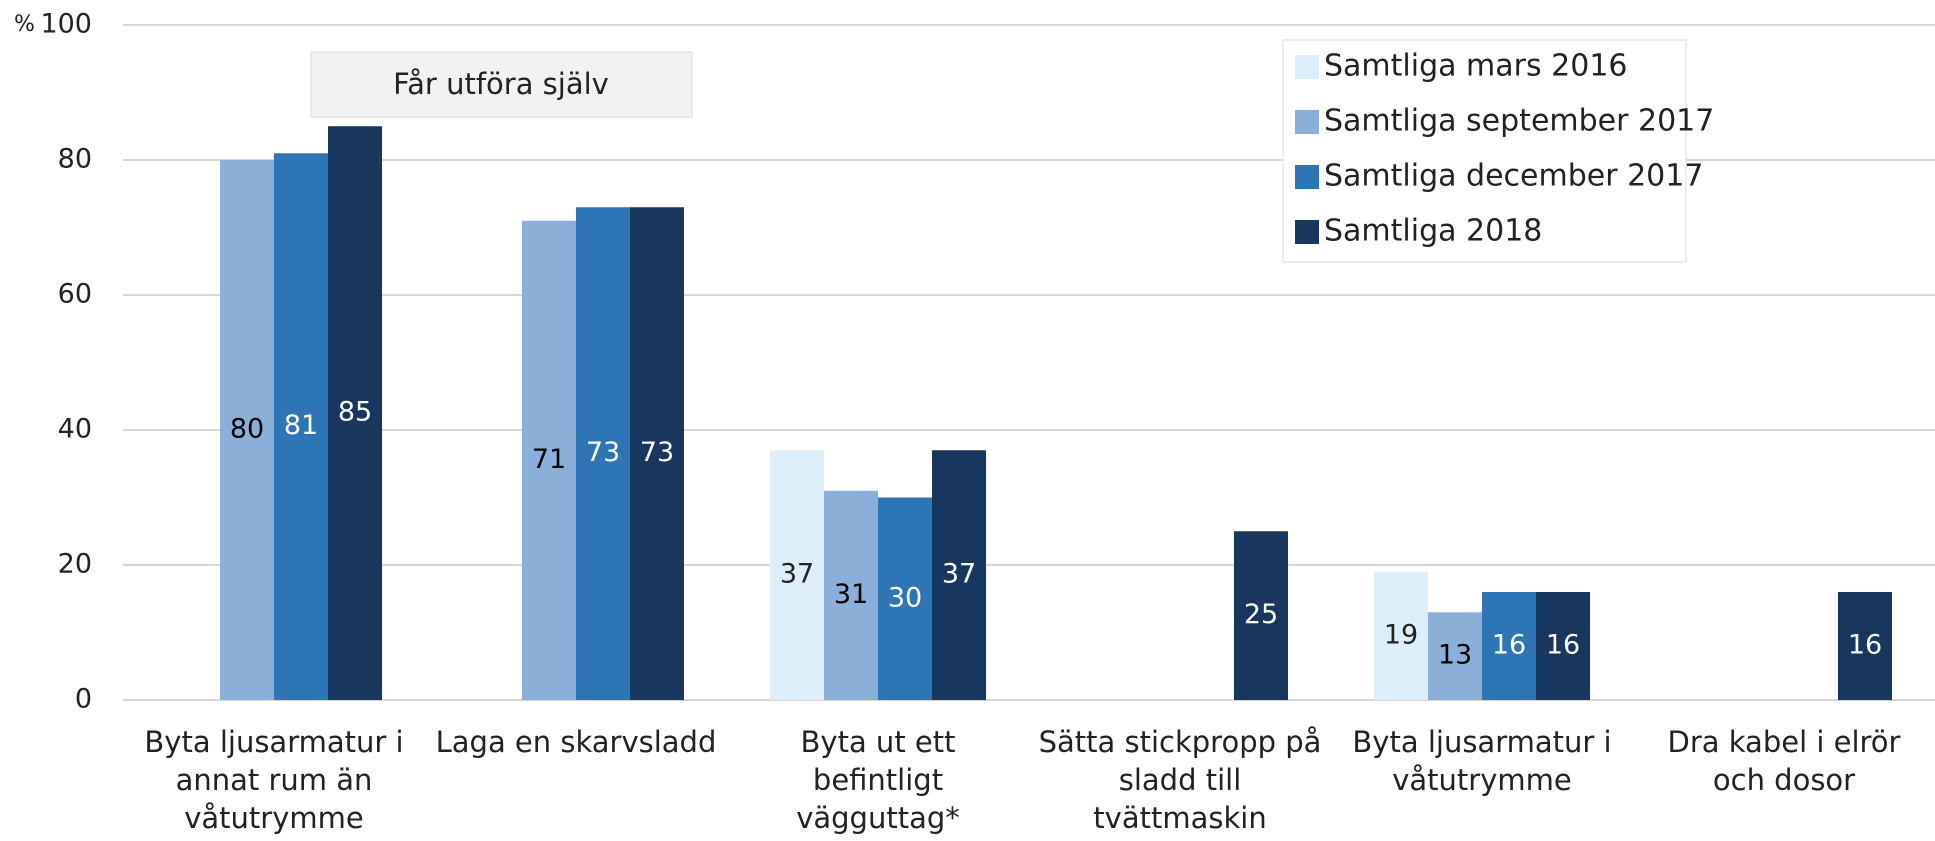 Image resolution: width=1935 pixels, height=841 pixels. Describe the element at coordinates (75, 564) in the screenshot. I see `y-tick-label: 20` at that location.